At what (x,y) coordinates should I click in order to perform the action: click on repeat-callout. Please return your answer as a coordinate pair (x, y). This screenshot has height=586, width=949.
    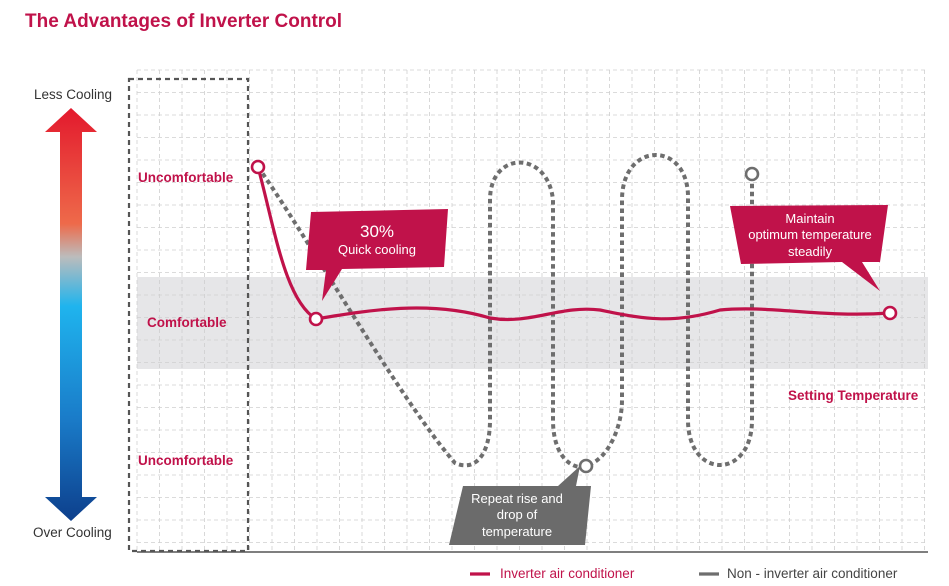
    Looking at the image, I should click on (520, 505).